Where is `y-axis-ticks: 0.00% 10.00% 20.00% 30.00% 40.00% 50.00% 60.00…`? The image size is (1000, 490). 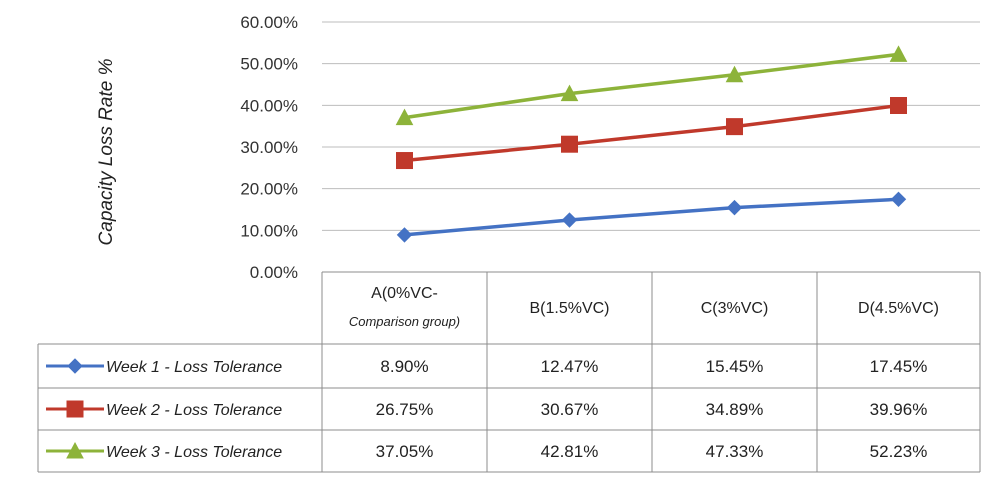
y-axis-ticks: 0.00% 10.00% 20.00% 30.00% 40.00% 50.00% 60.00… is located at coordinates (269, 147).